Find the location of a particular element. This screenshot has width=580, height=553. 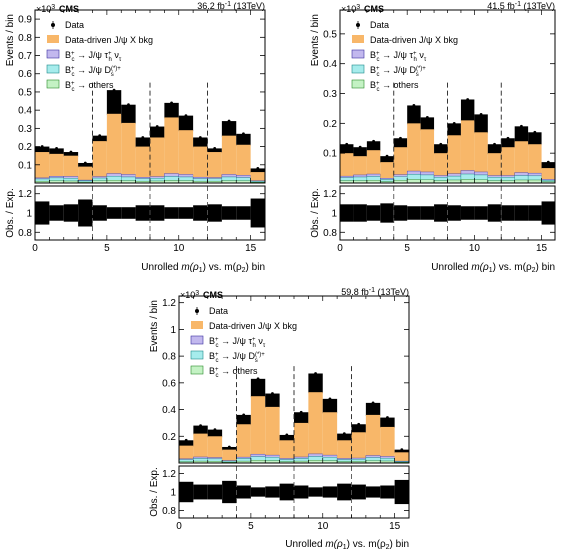

ds-sub: c is located at coordinates (73, 75).